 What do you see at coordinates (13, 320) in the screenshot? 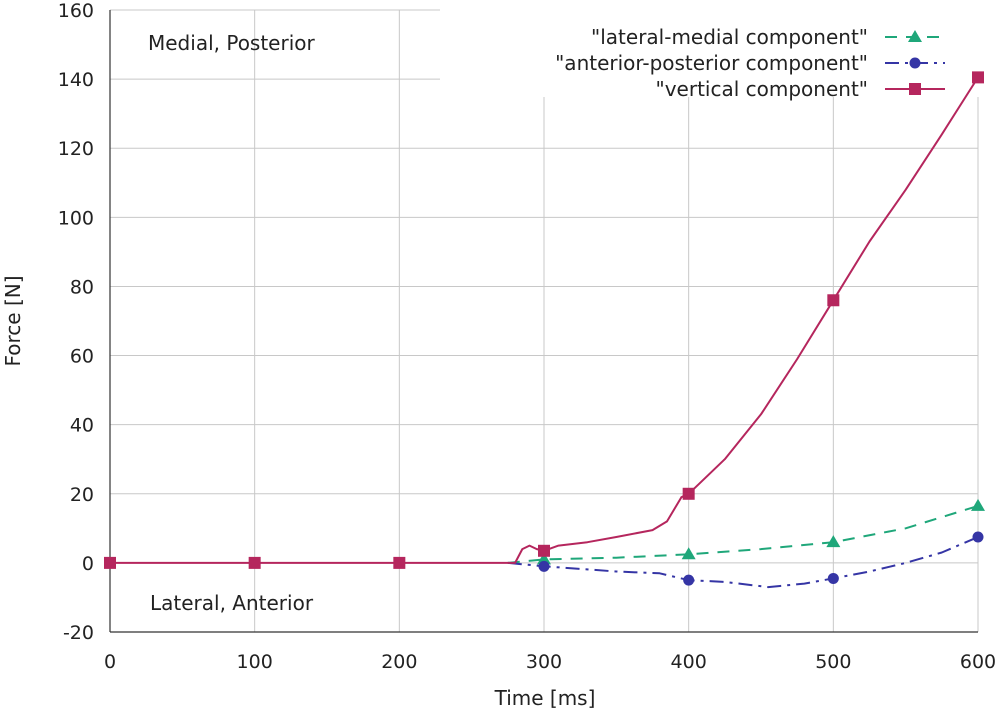
I see `y-axis-label: Force [N]` at bounding box center [13, 320].